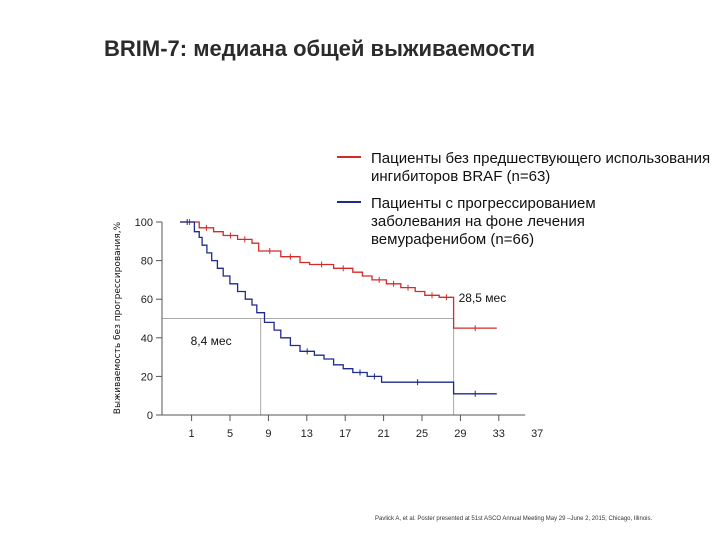  What do you see at coordinates (349, 319) in the screenshot?
I see `annotations: 28,5 мес 8,4 мес` at bounding box center [349, 319].